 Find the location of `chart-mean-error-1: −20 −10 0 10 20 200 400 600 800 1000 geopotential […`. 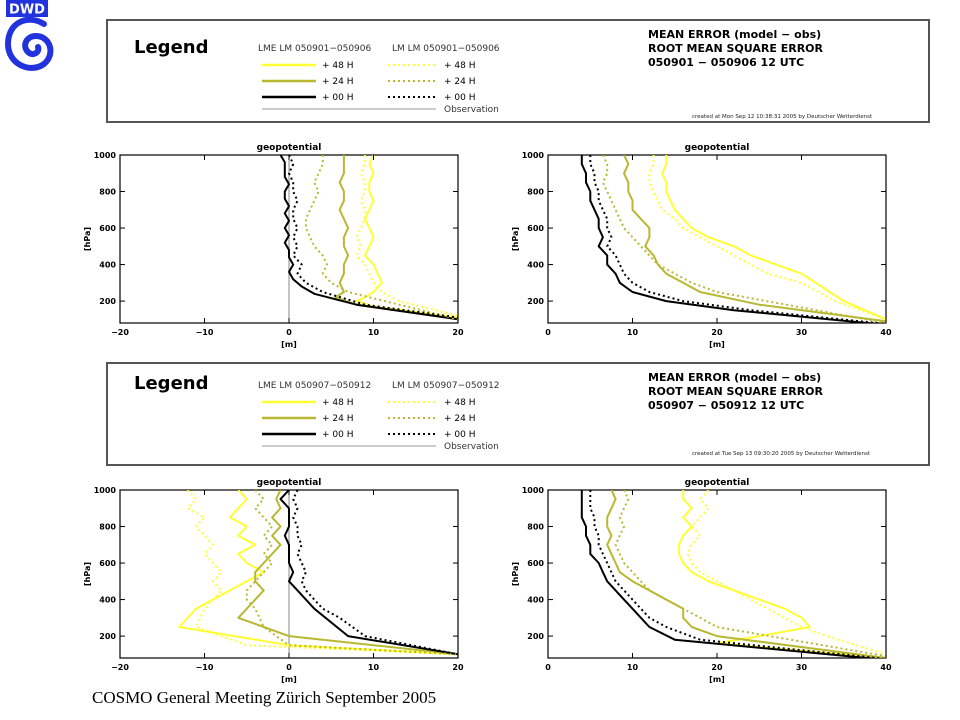

chart-mean-error-1: −20 −10 0 10 20 200 400 600 800 1000 geopotential [… is located at coordinates (273, 246).